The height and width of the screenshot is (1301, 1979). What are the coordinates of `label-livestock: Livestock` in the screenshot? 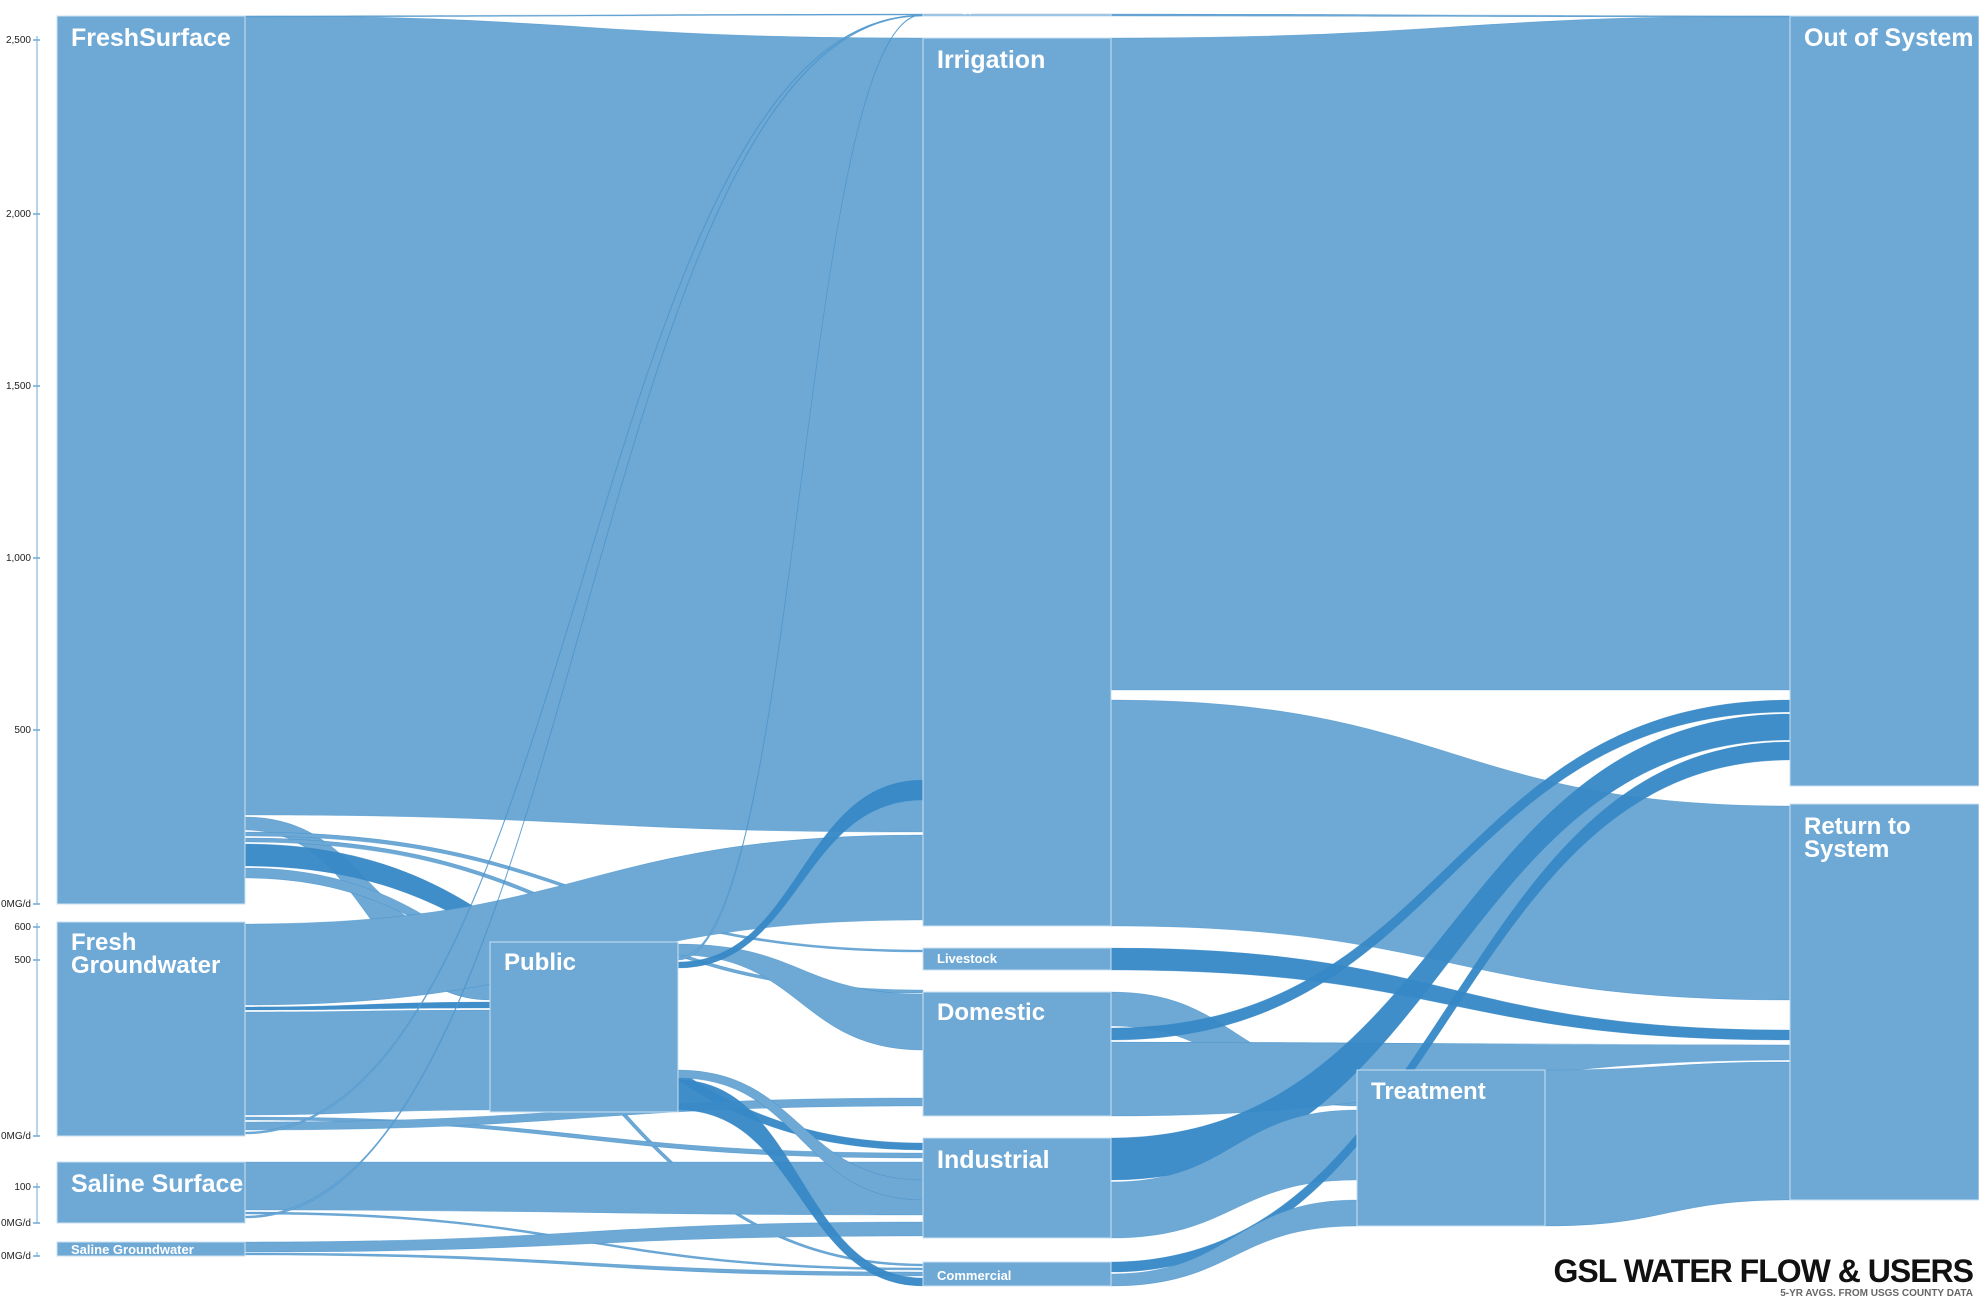 It's located at (967, 958).